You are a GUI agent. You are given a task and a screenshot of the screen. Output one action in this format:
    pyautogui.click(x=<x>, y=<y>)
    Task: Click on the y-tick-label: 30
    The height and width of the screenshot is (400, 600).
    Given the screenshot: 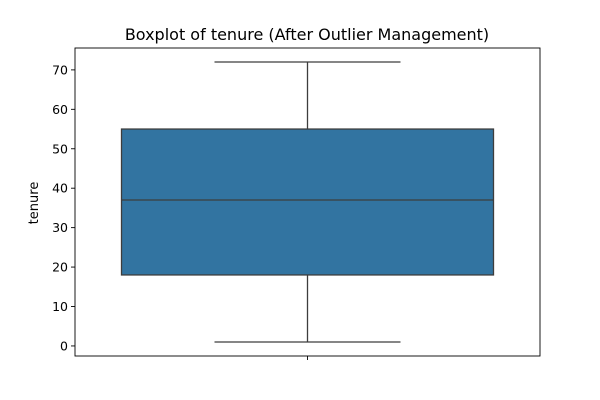 What is the action you would take?
    pyautogui.click(x=60, y=227)
    